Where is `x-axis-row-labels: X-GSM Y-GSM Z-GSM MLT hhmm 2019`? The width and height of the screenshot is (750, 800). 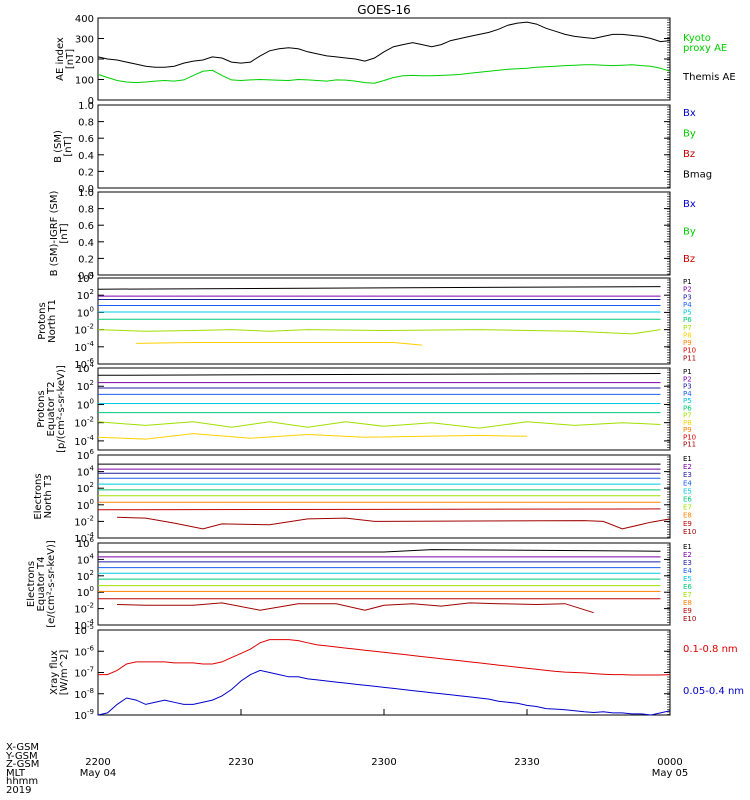
x-axis-row-labels: X-GSM Y-GSM Z-GSM MLT hhmm 2019 is located at coordinates (22, 769).